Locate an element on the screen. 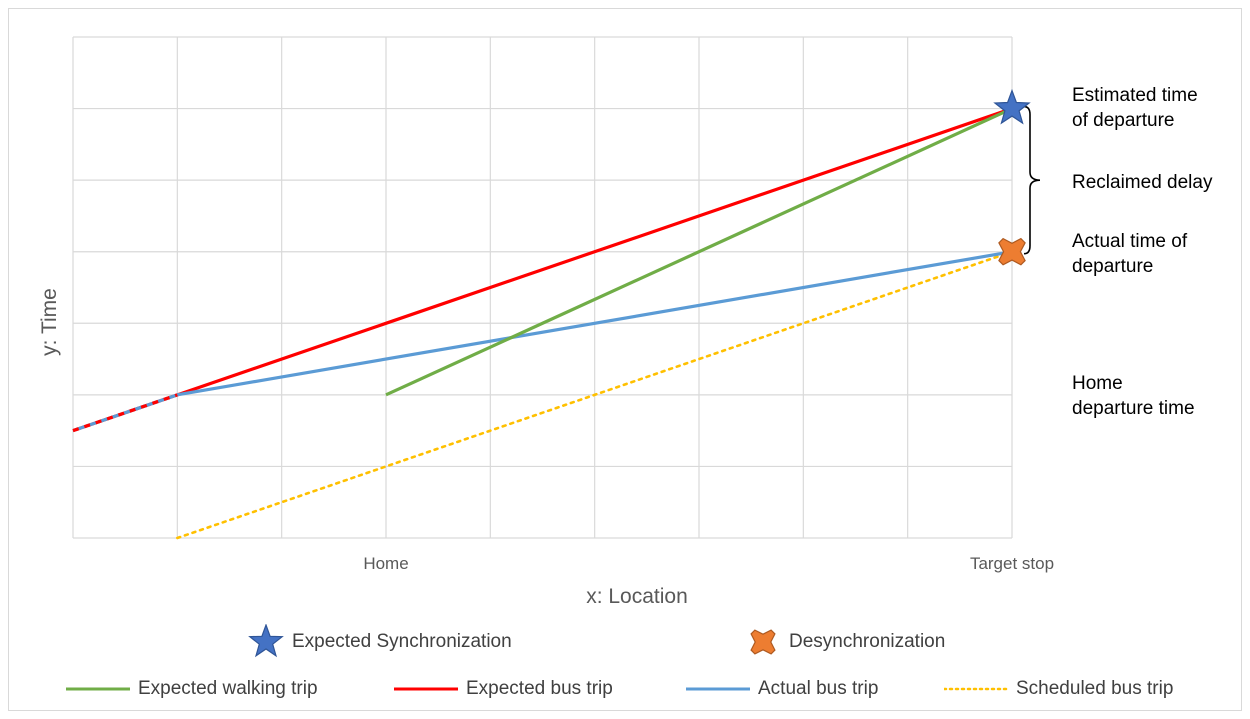  x-tick-label: Home is located at coordinates (386, 563).